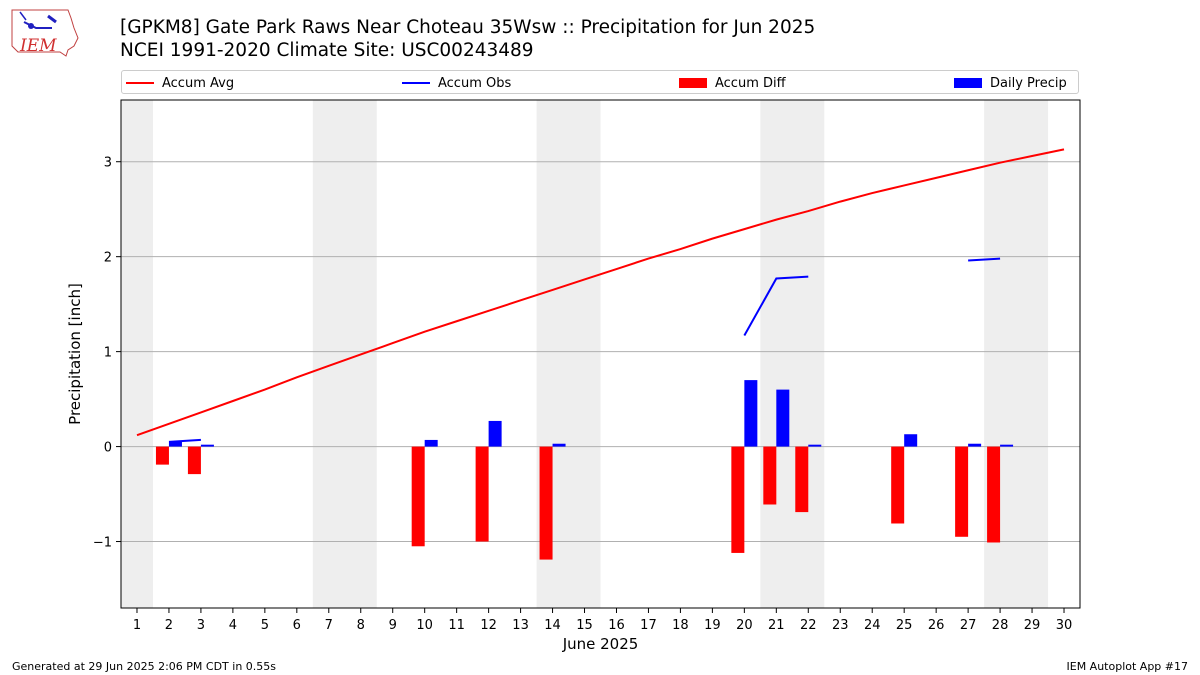 This screenshot has width=1200, height=675. Describe the element at coordinates (600, 644) in the screenshot. I see `x-axis-label: June 2025` at that location.